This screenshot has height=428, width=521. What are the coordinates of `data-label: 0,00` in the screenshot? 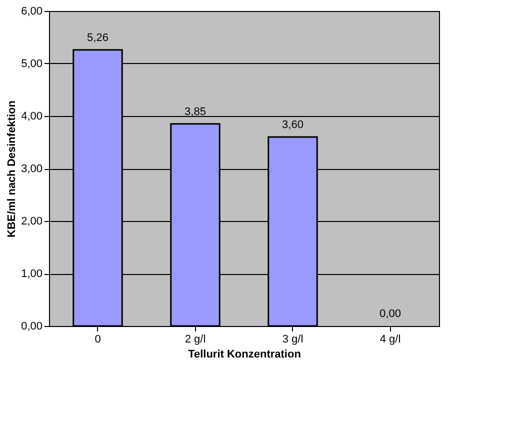 It's located at (390, 314).